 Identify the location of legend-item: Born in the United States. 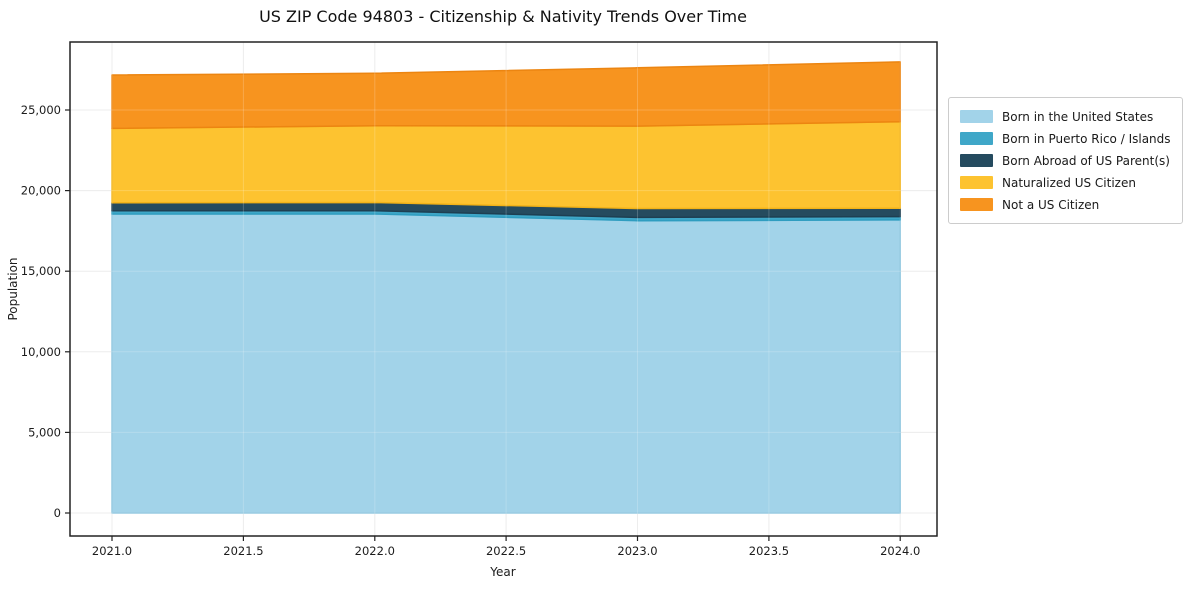
(1065, 116).